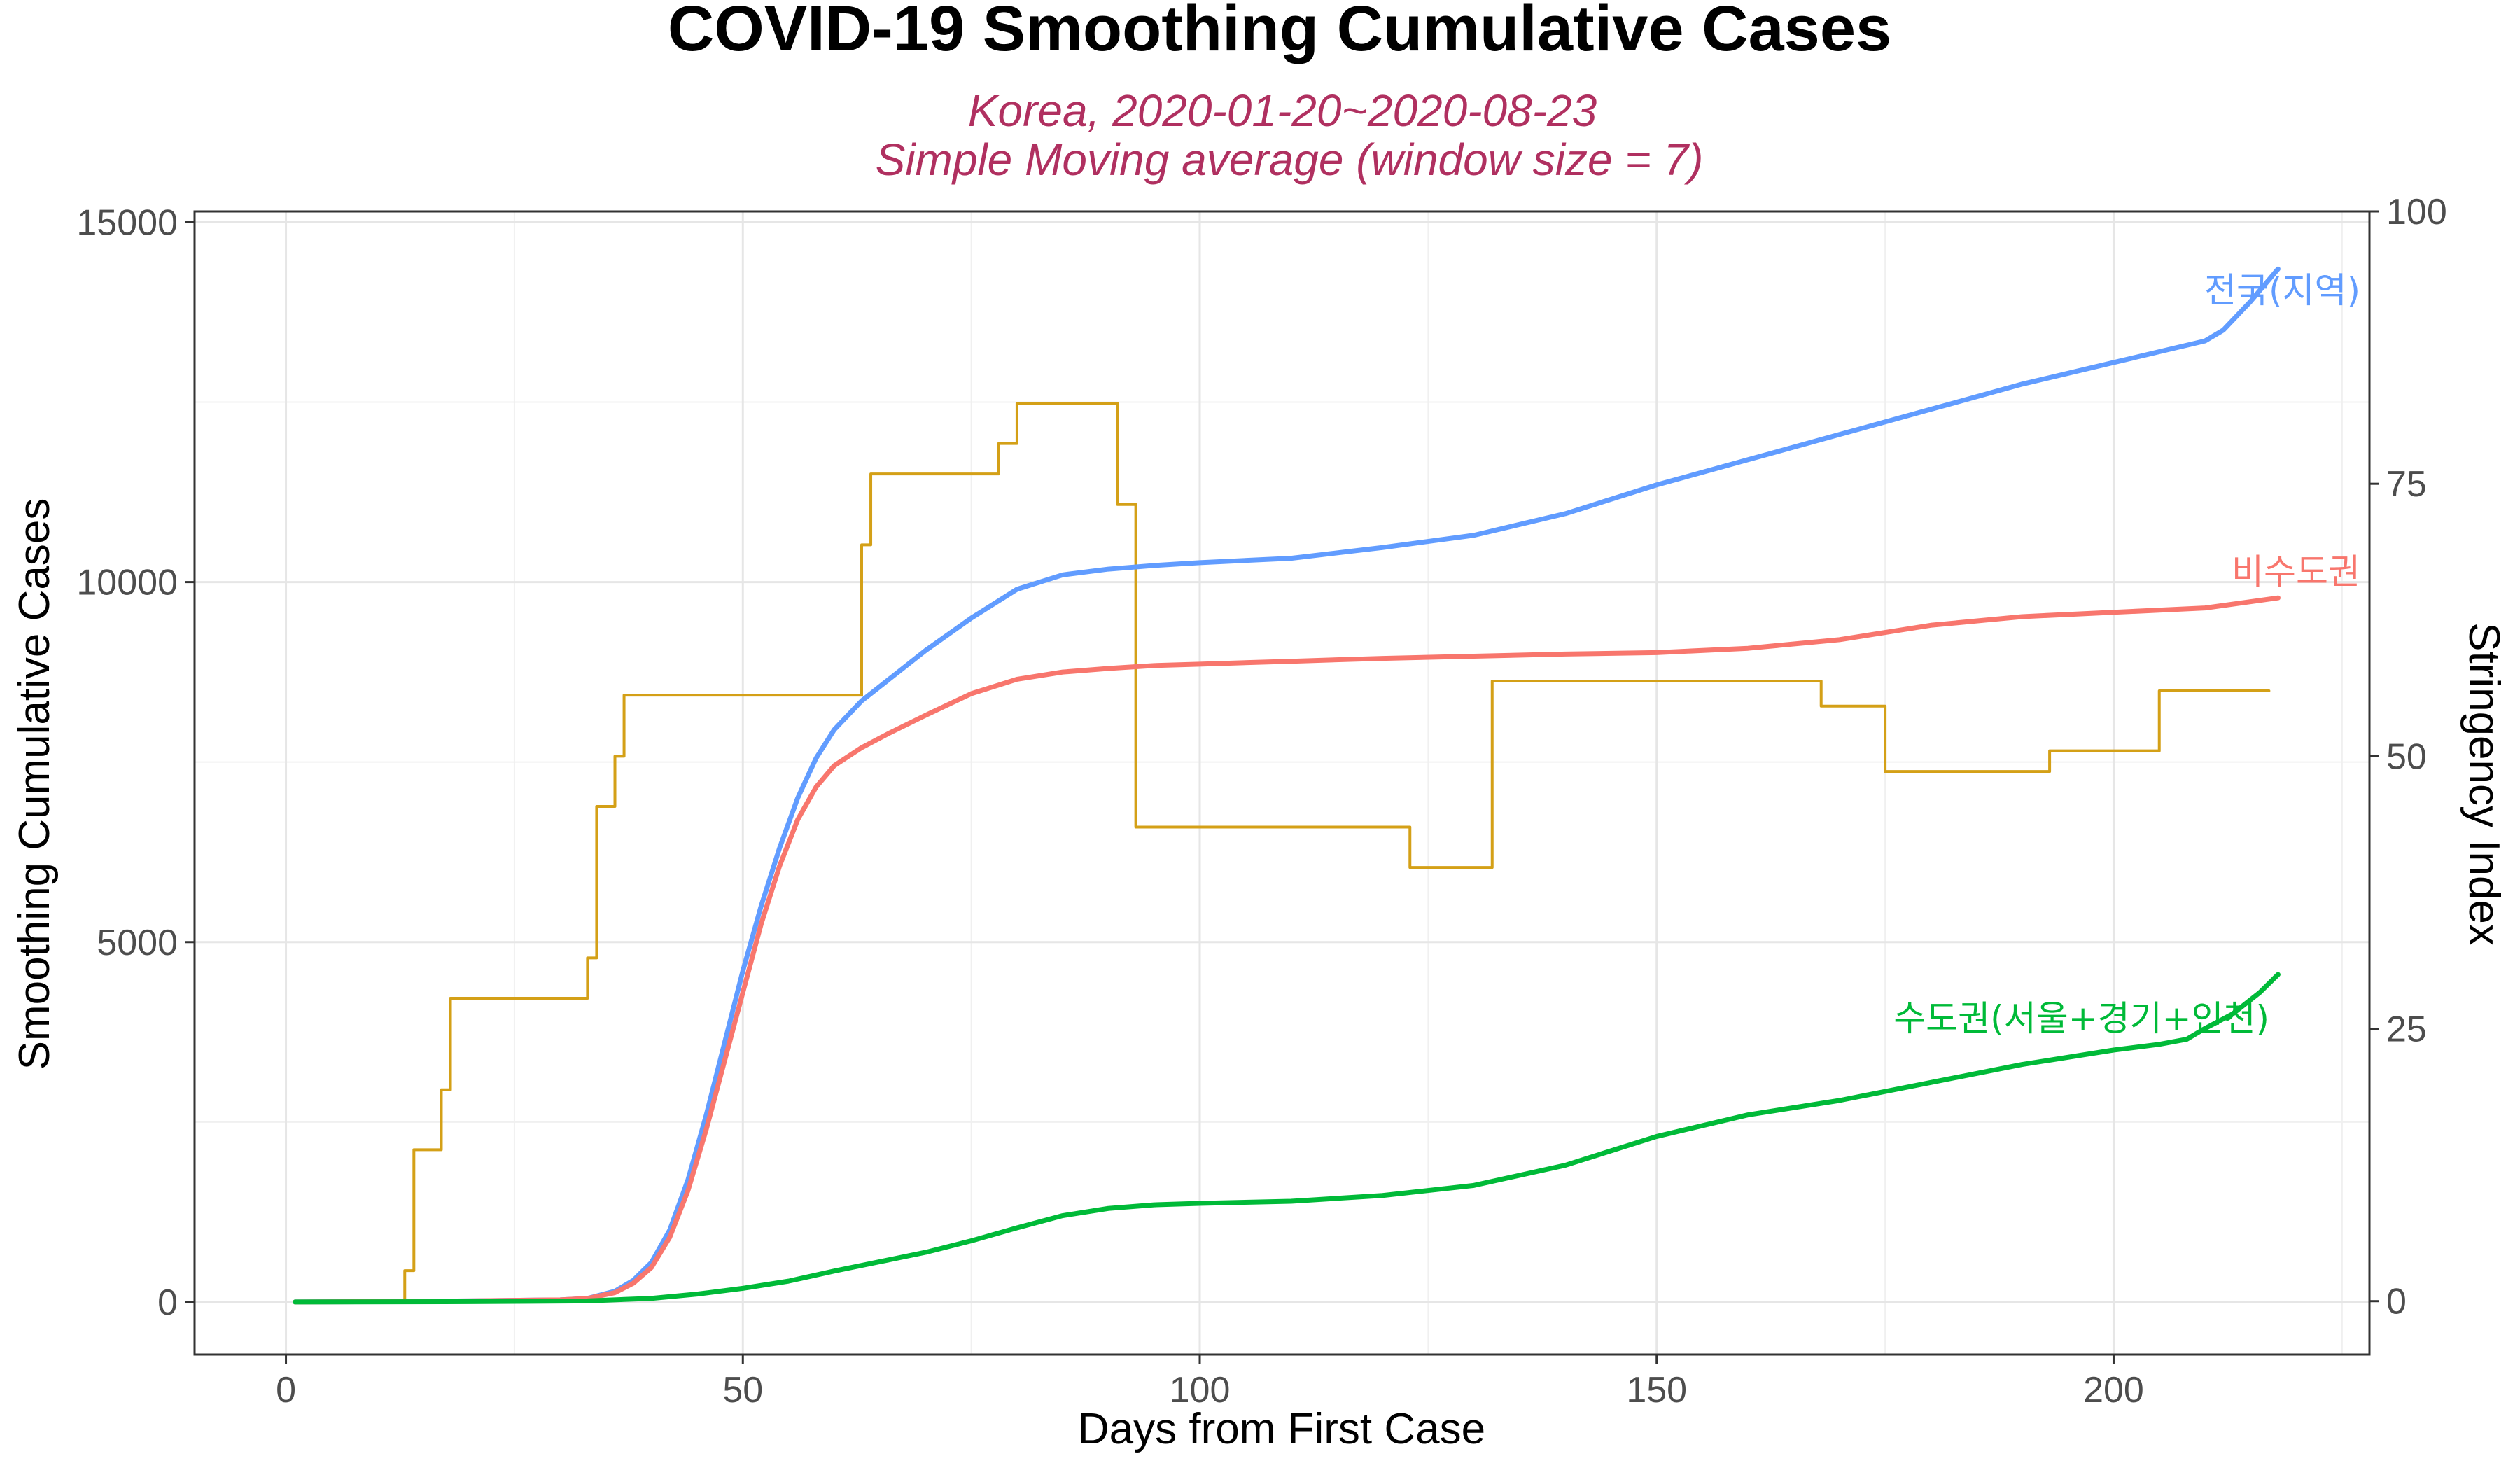 This screenshot has width=2520, height=1470. What do you see at coordinates (2113, 1390) in the screenshot?
I see `x-tick-label: 200` at bounding box center [2113, 1390].